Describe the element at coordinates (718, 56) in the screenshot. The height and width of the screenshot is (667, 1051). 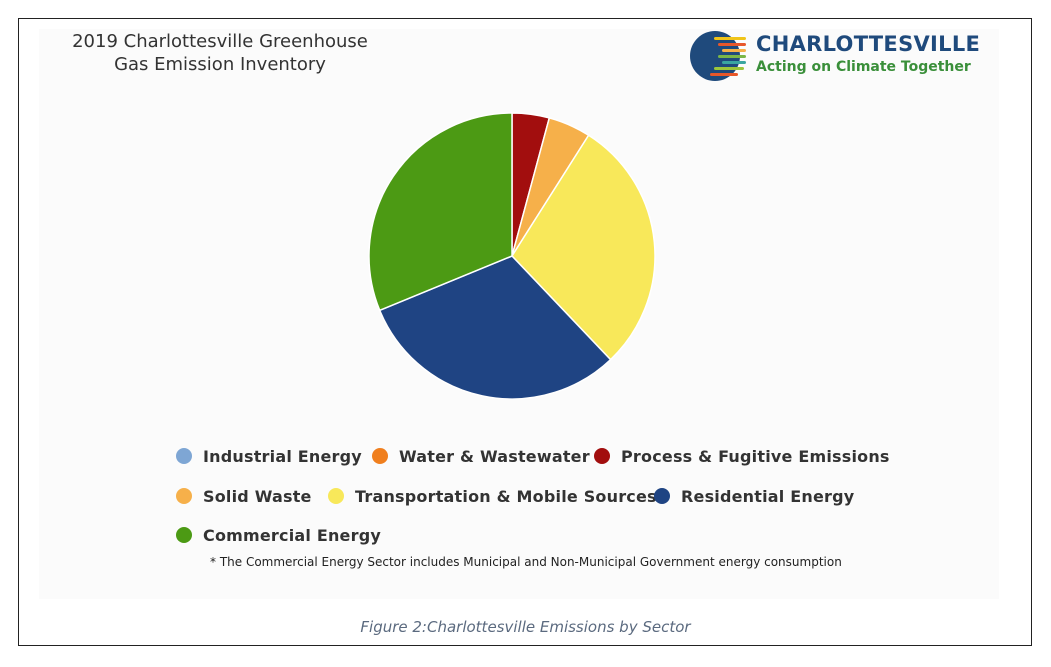
I see `logo-globe-icon` at that location.